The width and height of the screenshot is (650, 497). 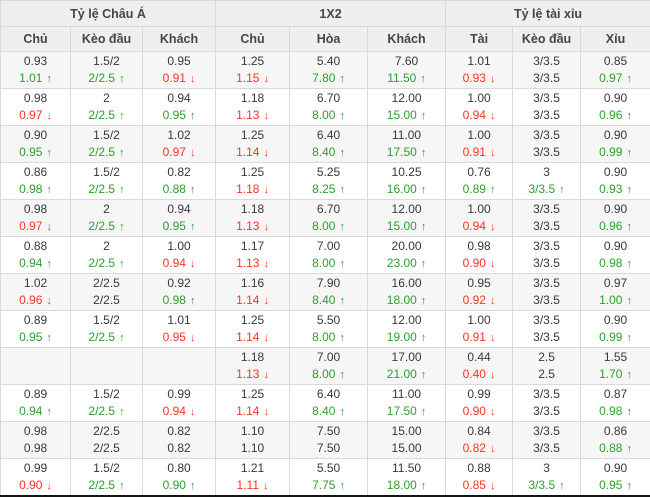 What do you see at coordinates (474, 485) in the screenshot?
I see `odds-live-number: 0.85` at bounding box center [474, 485].